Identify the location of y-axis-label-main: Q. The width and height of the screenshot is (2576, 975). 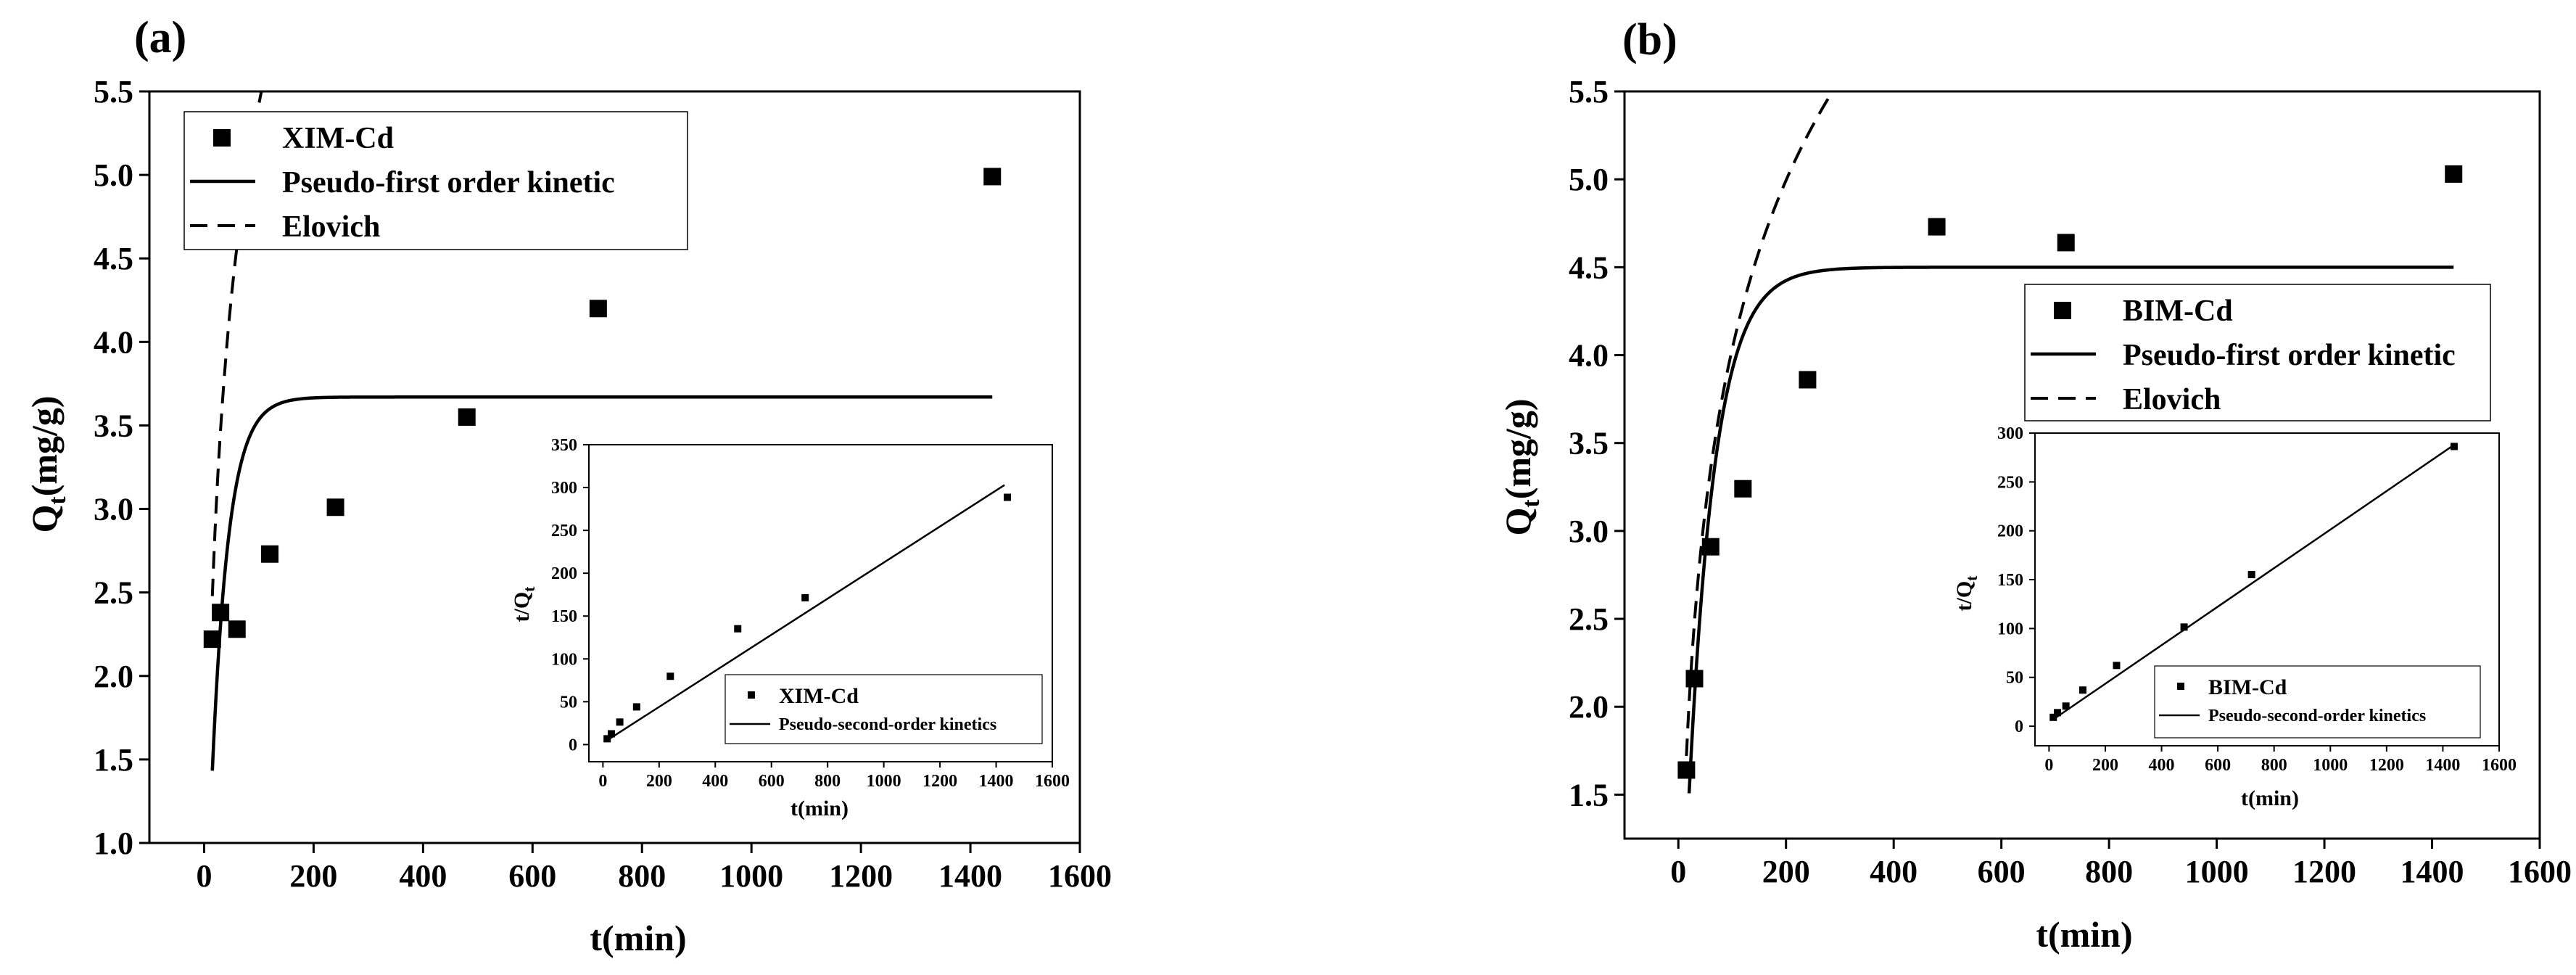
(44, 519).